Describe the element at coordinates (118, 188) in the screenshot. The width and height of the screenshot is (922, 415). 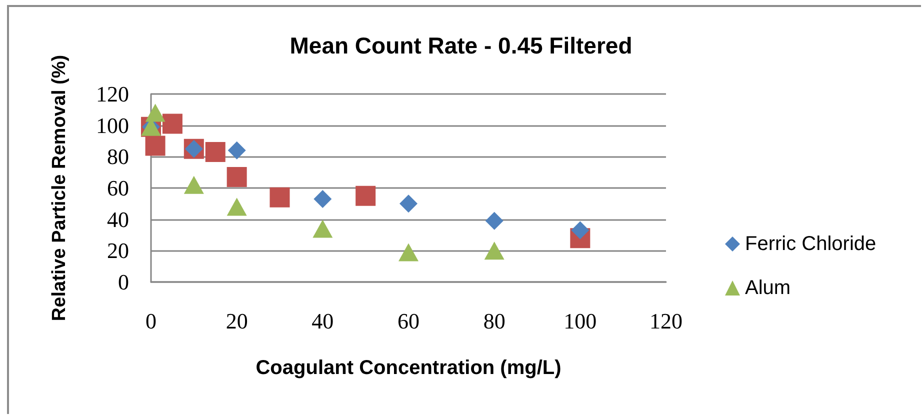
I see `y-tick-label: 60` at that location.